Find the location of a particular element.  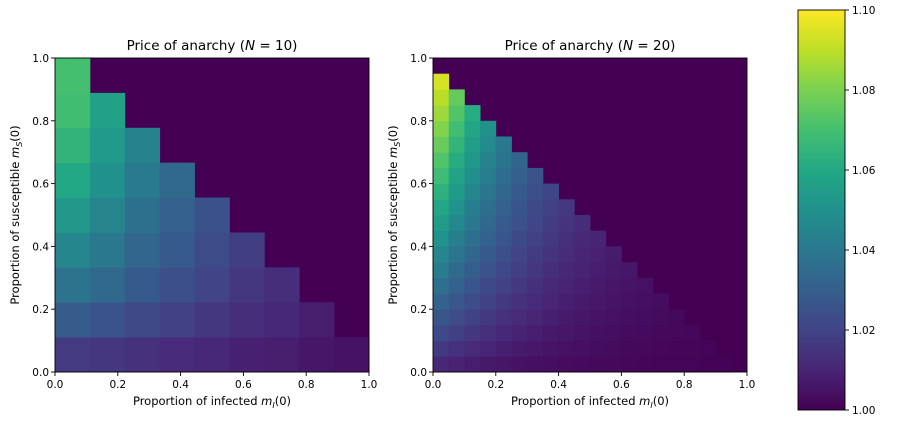

x-tick-label: 0.4 is located at coordinates (558, 385).